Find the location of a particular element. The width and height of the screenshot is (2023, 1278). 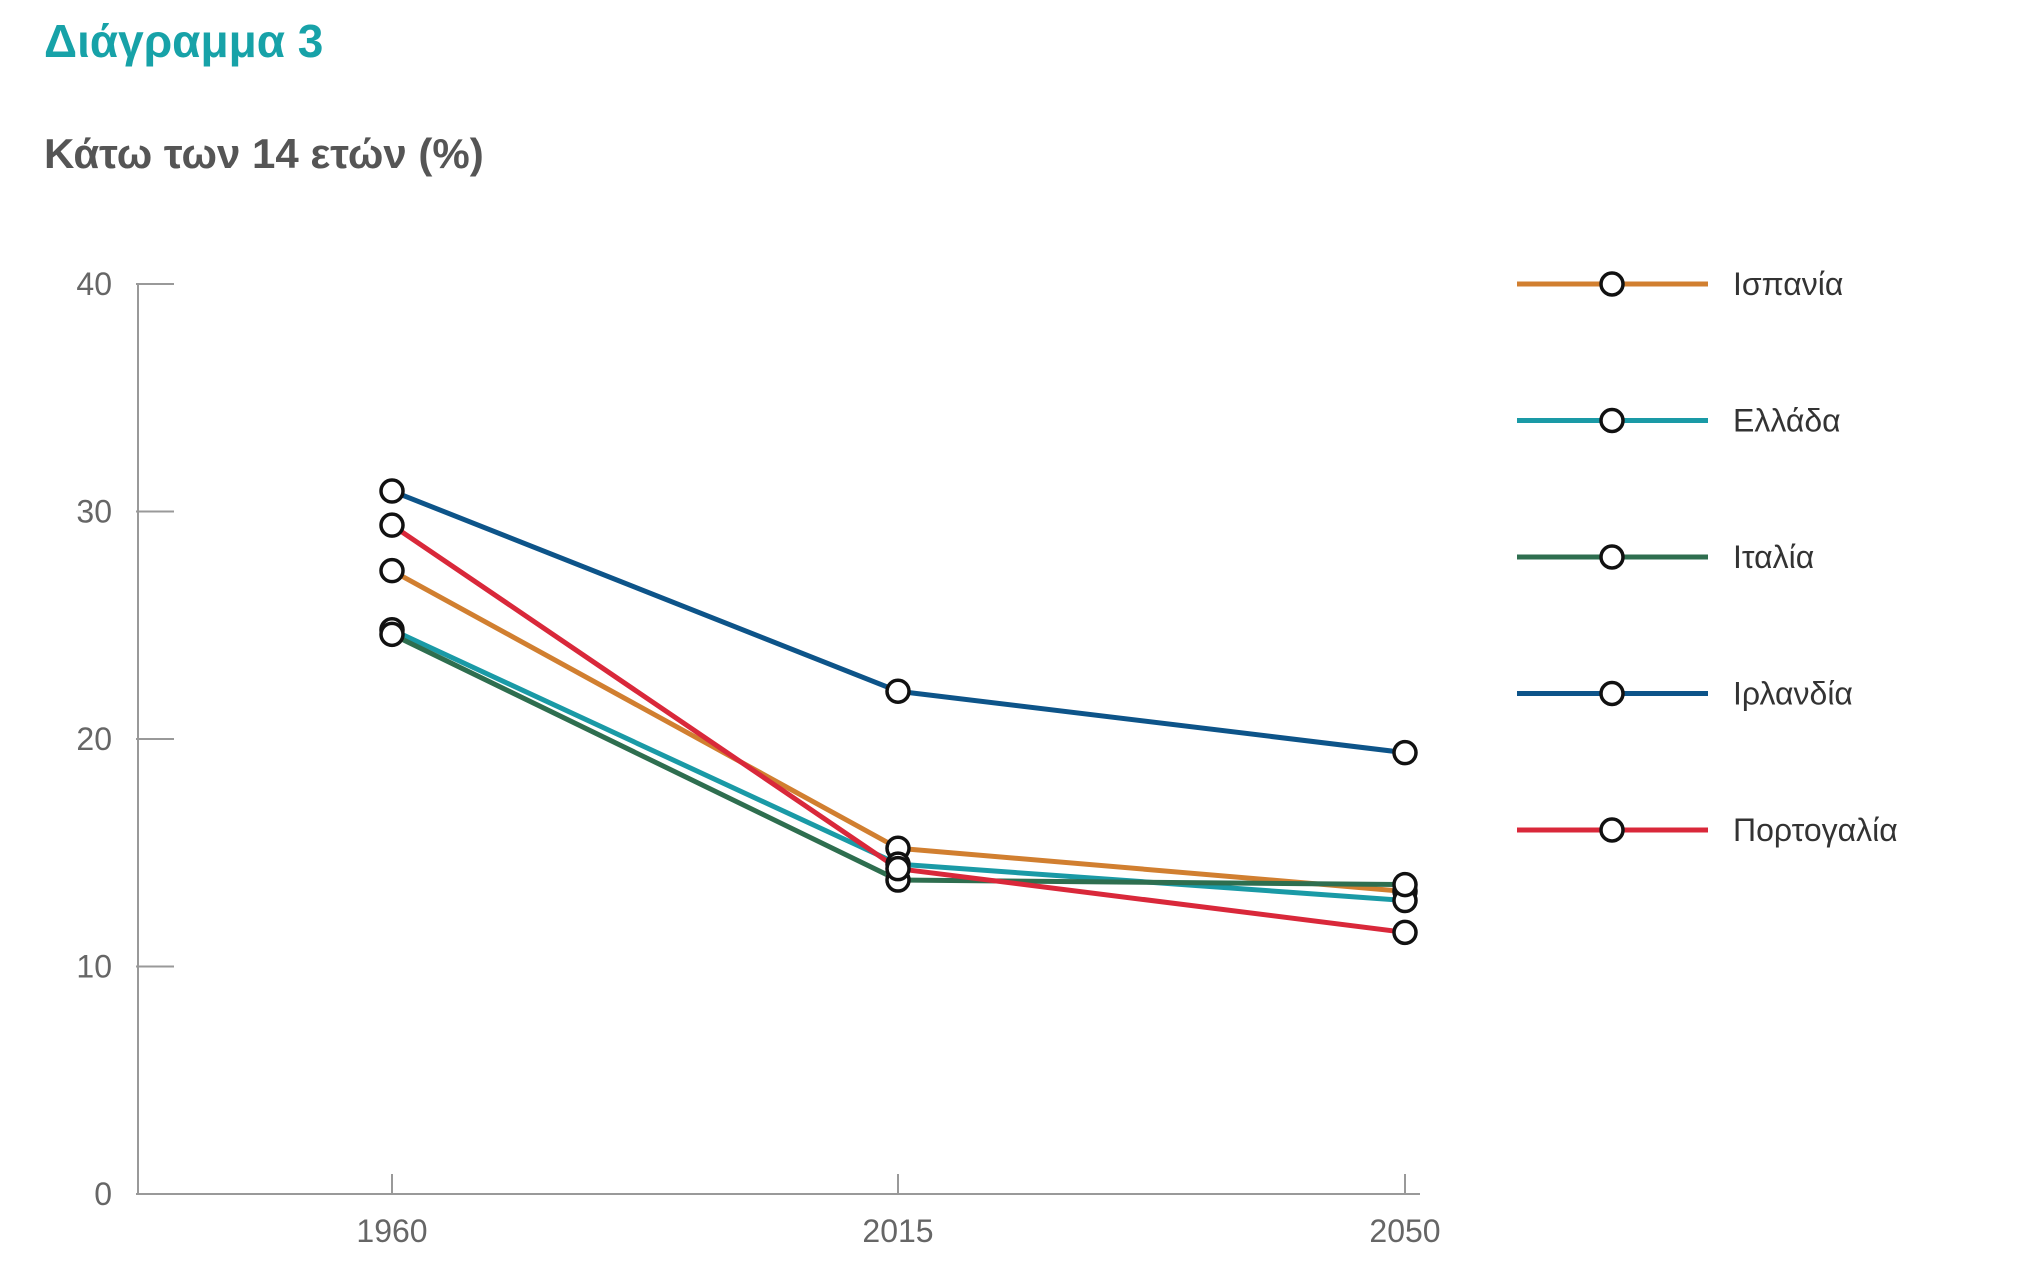

legend-label: Πορτογαλία is located at coordinates (1815, 830).